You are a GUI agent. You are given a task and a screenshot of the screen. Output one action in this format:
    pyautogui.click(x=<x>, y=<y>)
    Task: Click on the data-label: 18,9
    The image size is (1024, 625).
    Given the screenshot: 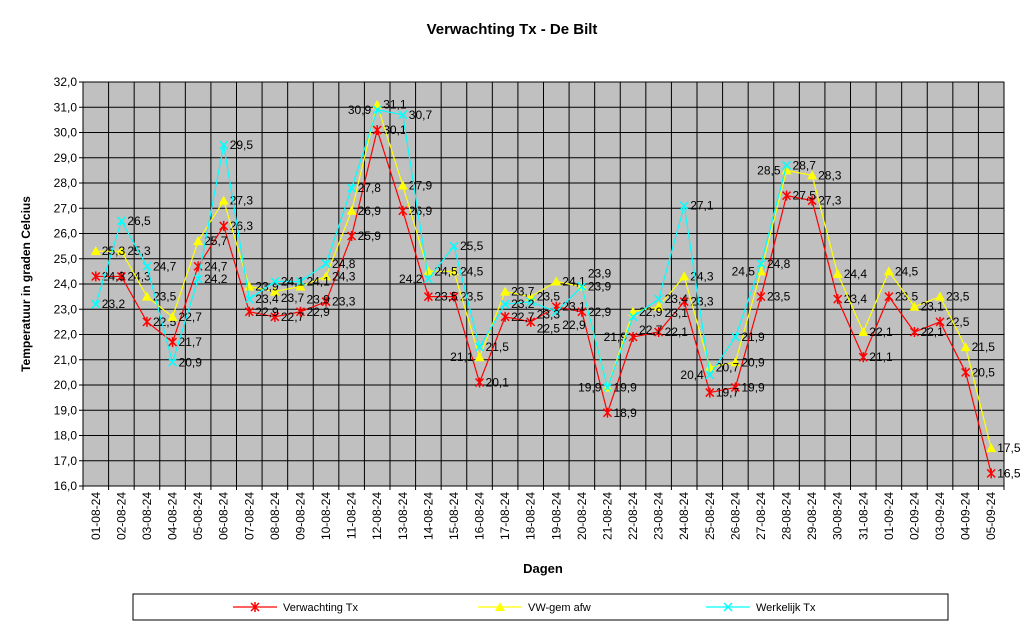 What is the action you would take?
    pyautogui.click(x=625, y=413)
    